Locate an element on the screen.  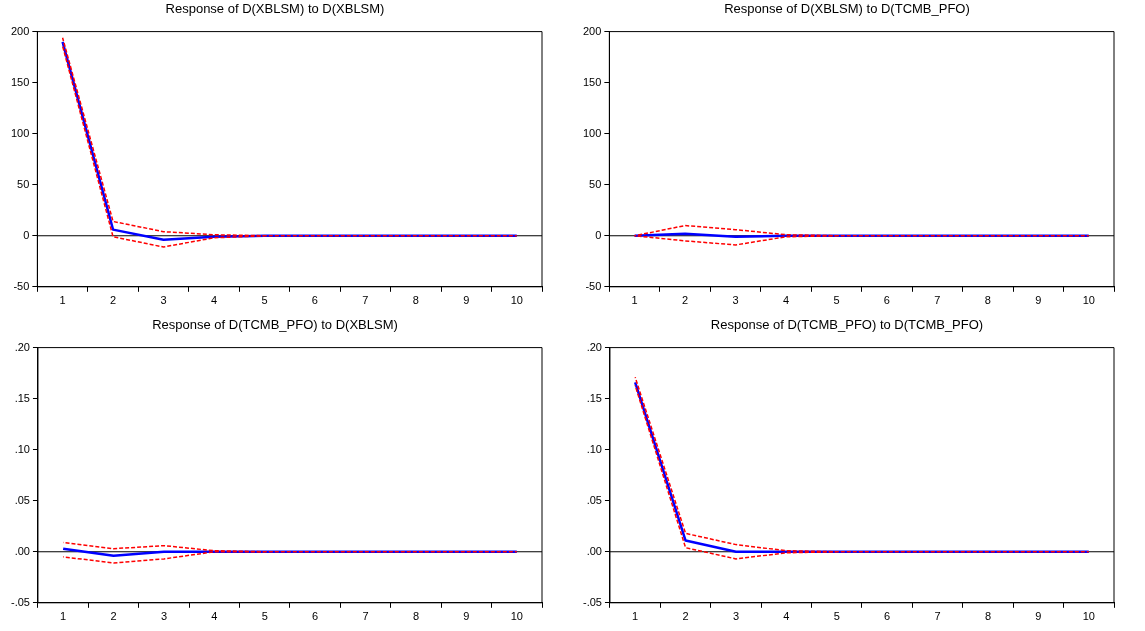
chart-title: Response of D(XBLSM) to D(XBLSM) is located at coordinates (275, 9).